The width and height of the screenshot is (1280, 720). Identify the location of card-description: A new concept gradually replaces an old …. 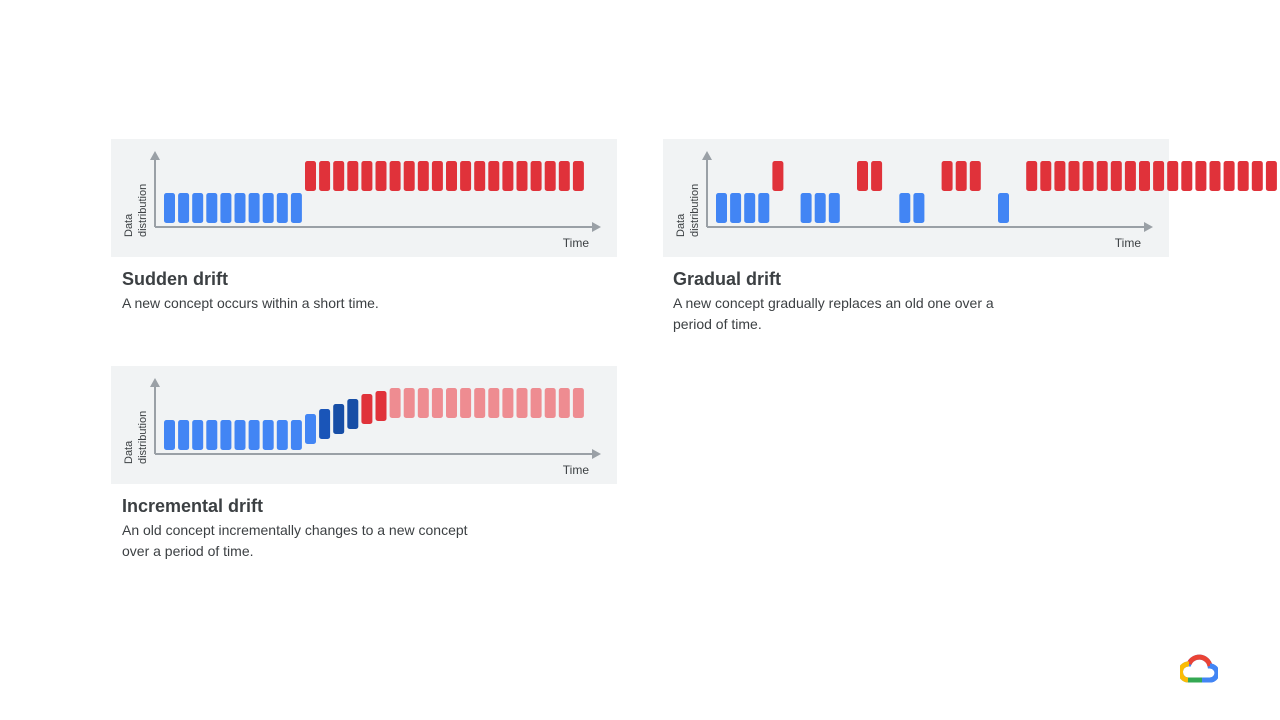
(833, 313).